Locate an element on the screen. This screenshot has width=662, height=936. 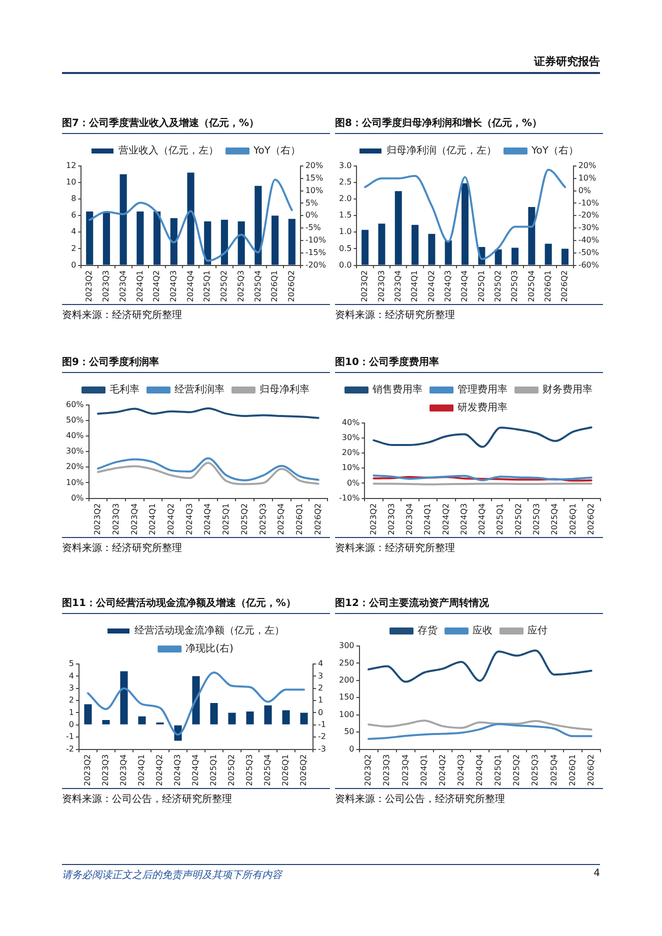
chart-title: 图9：公司季度利润率 is located at coordinates (196, 364).